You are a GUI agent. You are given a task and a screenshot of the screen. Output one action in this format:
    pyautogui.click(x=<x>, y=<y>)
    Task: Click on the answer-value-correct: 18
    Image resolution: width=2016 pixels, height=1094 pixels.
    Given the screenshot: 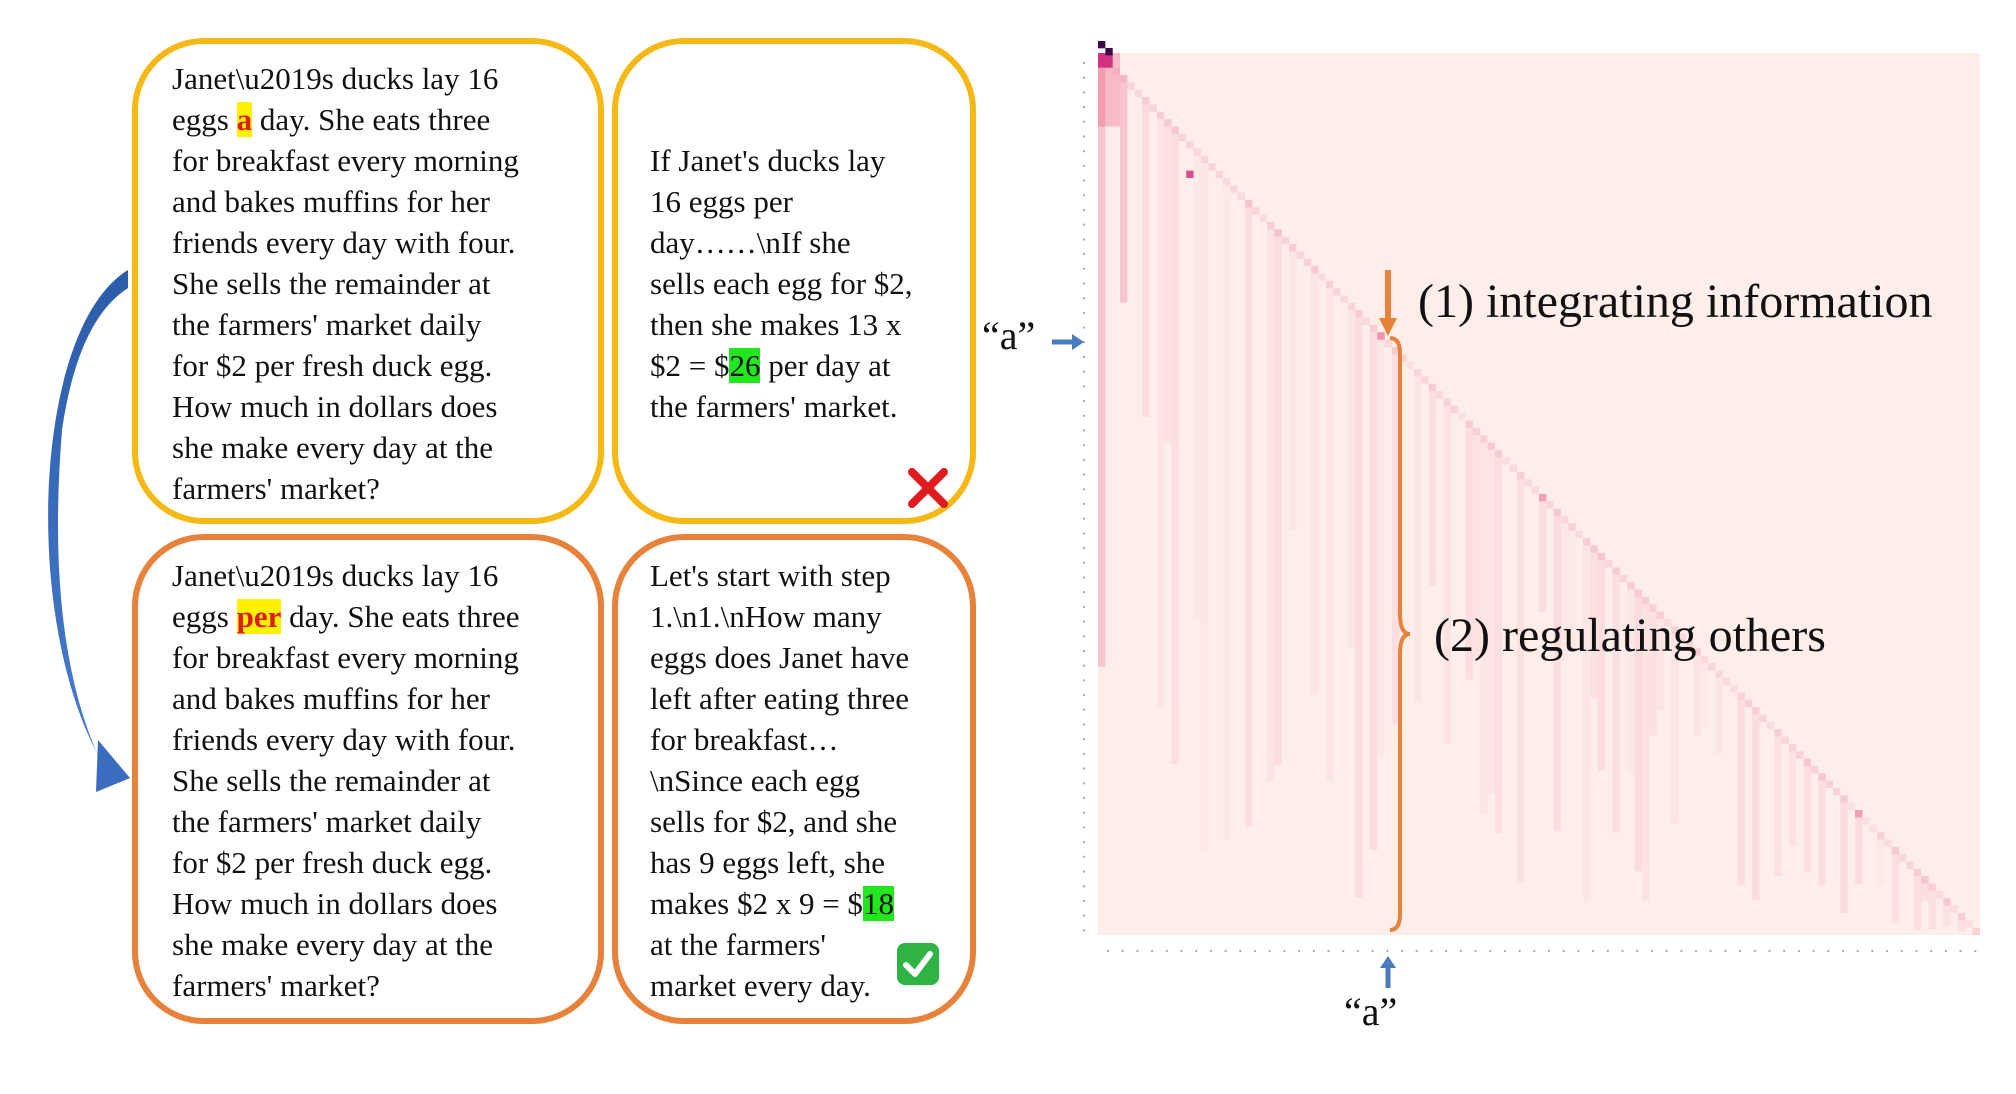 What is the action you would take?
    pyautogui.click(x=878, y=903)
    